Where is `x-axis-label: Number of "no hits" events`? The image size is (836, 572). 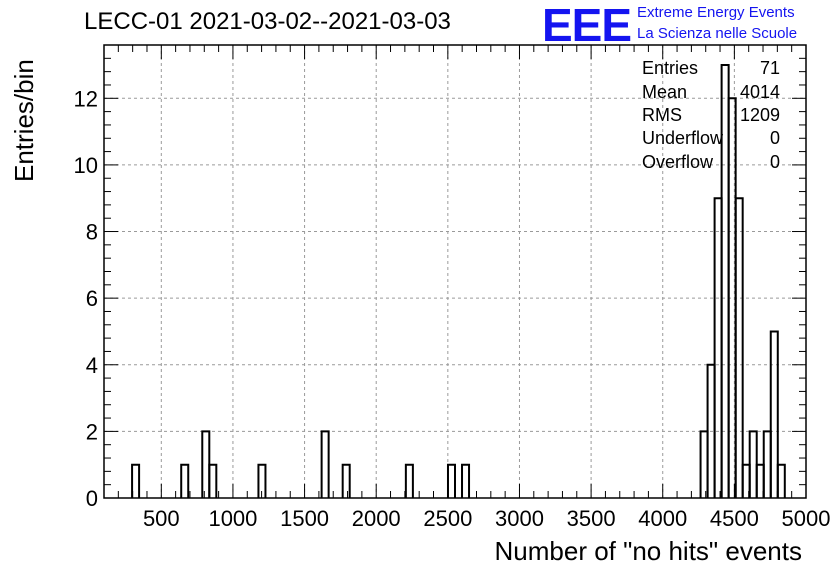 x-axis-label: Number of "no hits" events is located at coordinates (648, 551).